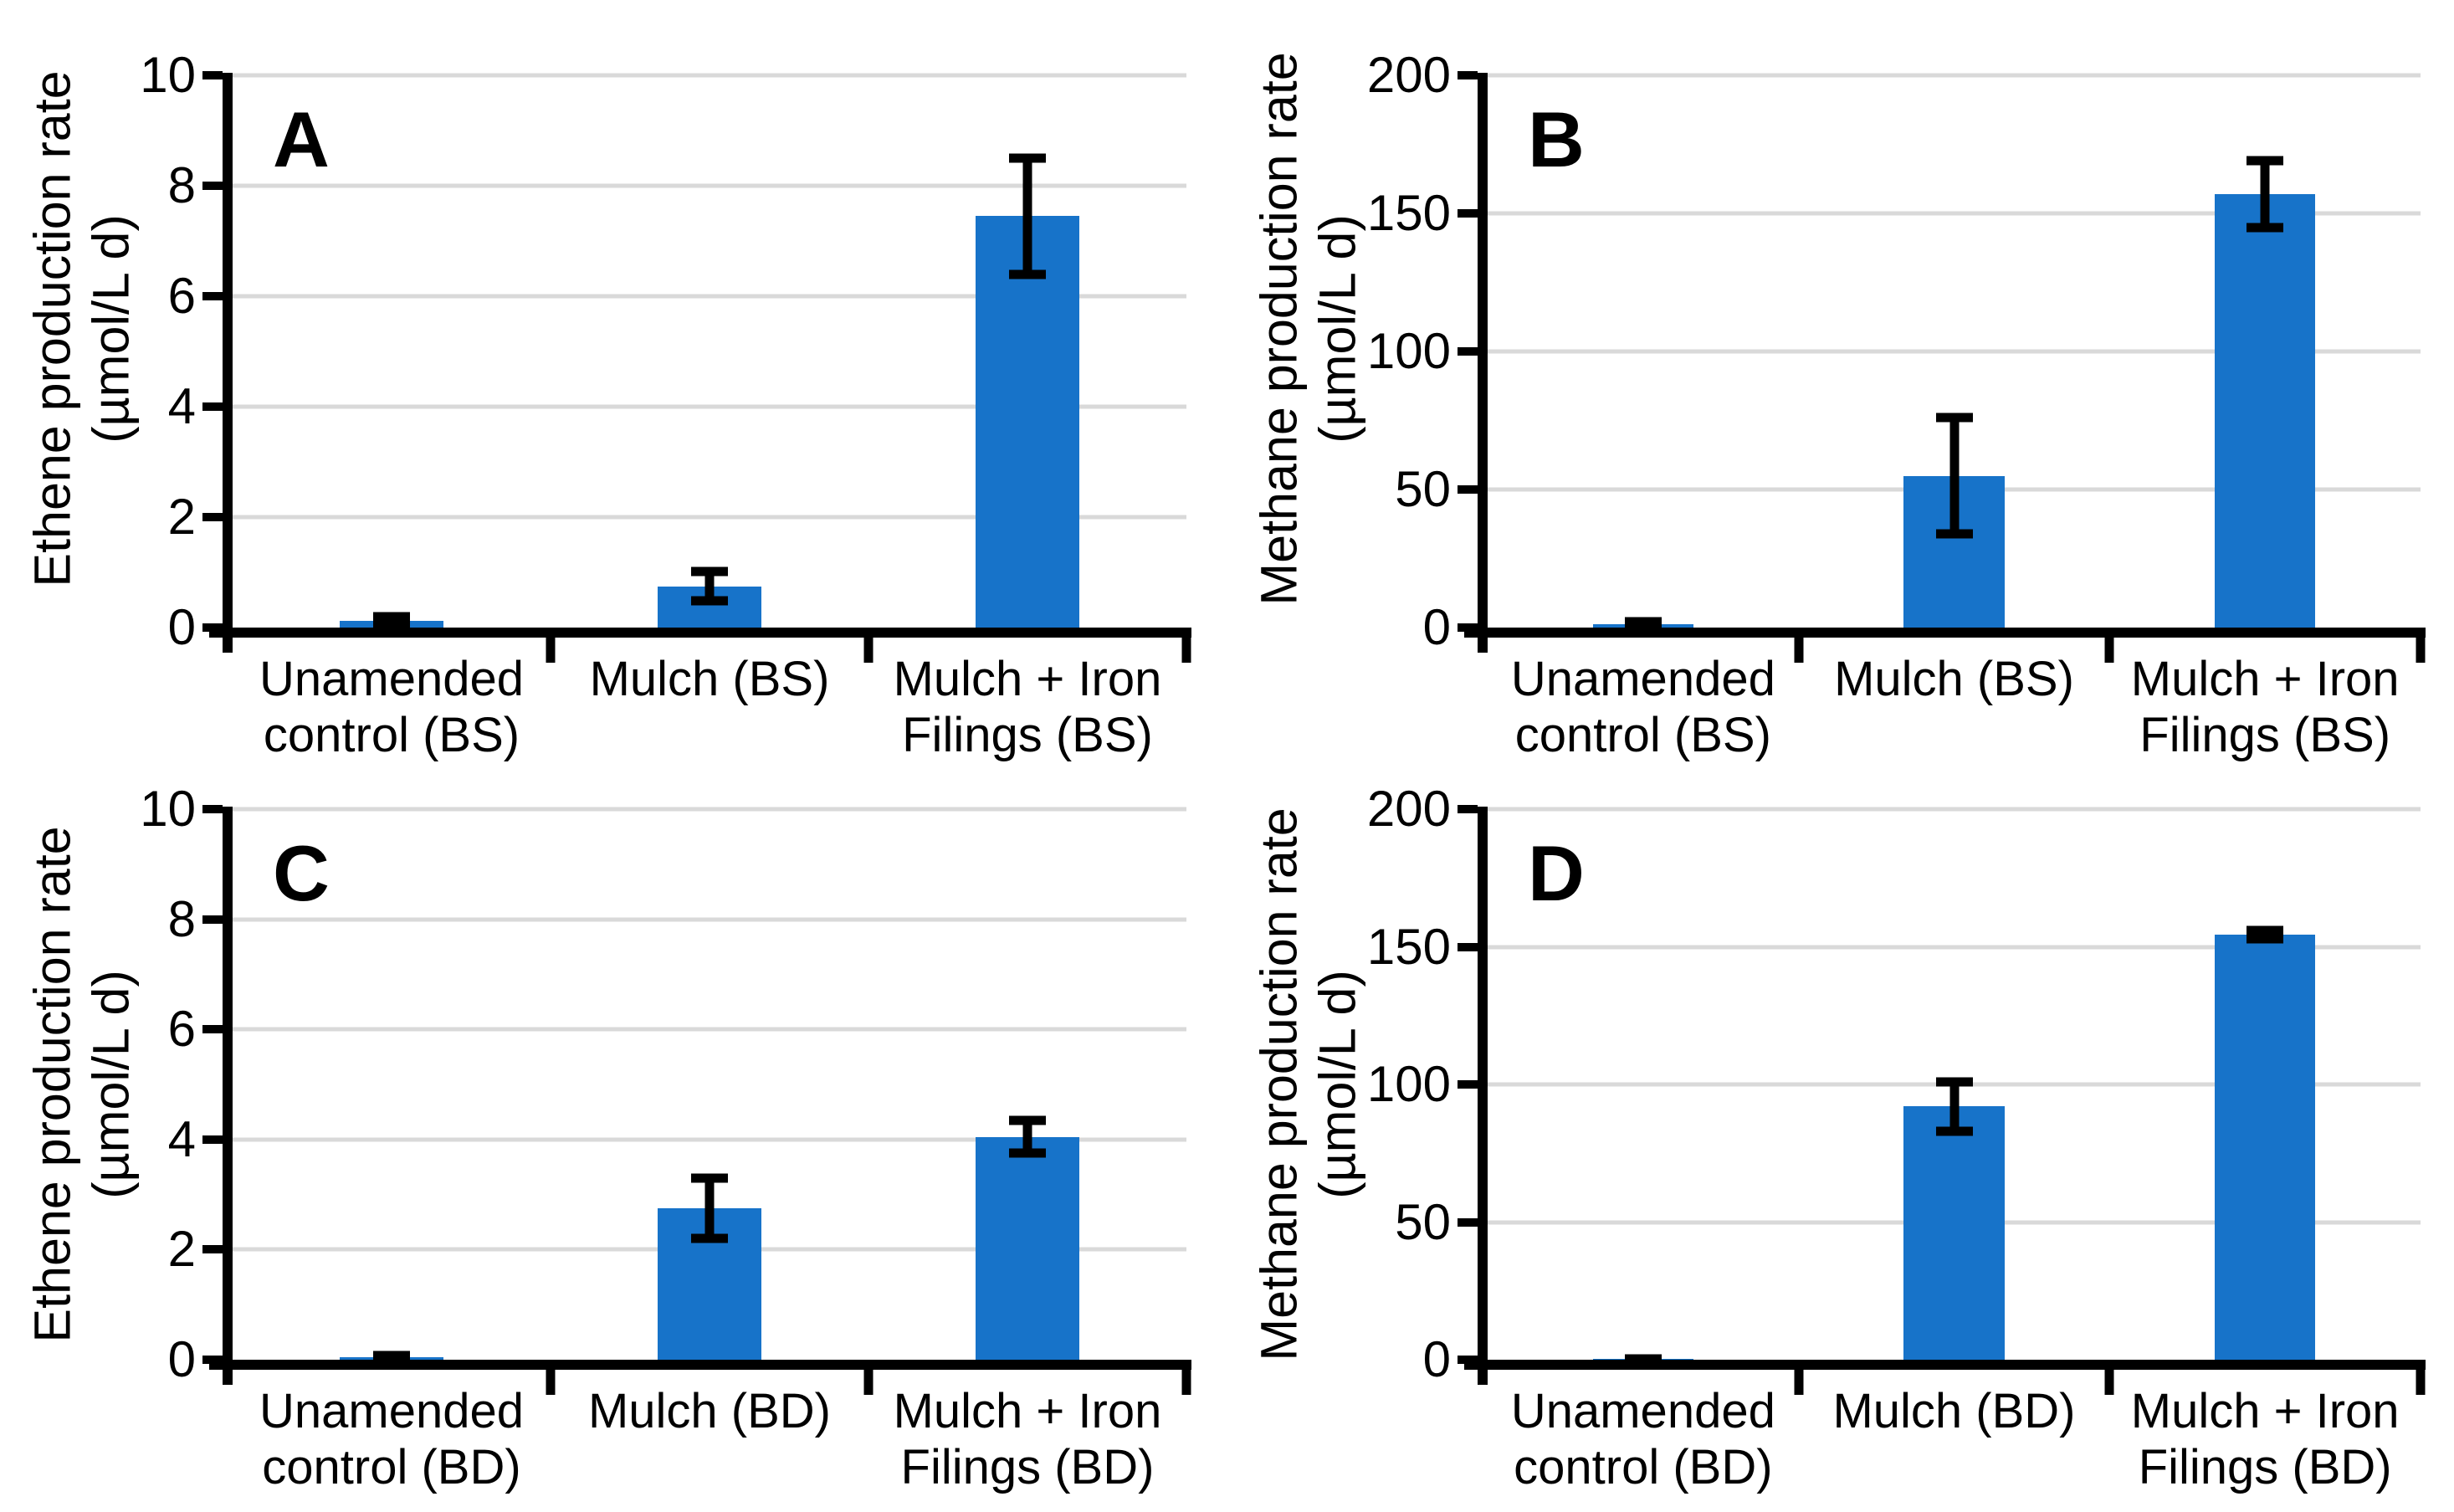 The height and width of the screenshot is (1512, 2454). I want to click on category-label: Mulch (BS), so click(1954, 679).